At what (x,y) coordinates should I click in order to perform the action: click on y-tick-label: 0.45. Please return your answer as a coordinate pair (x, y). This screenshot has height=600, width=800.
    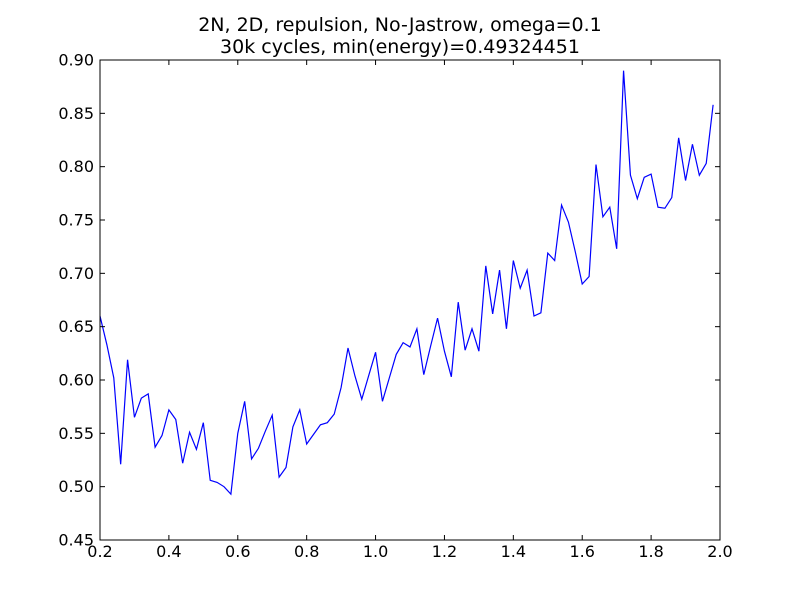
    Looking at the image, I should click on (76, 540).